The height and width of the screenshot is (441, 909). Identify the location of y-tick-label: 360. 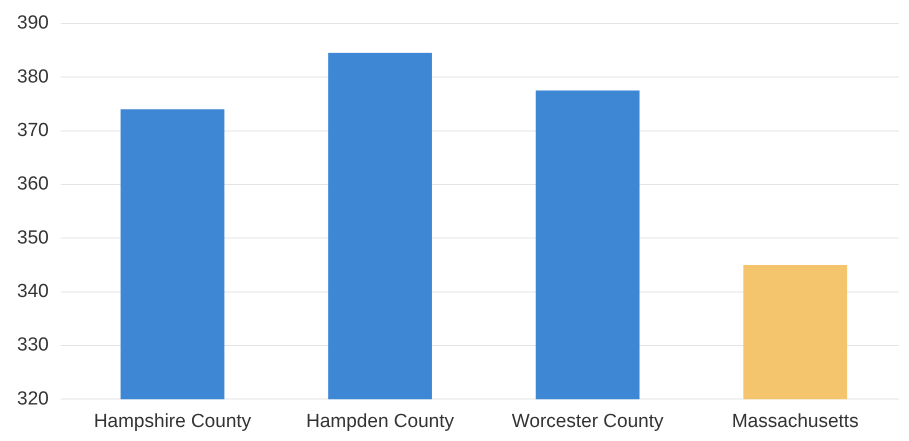
(33, 184).